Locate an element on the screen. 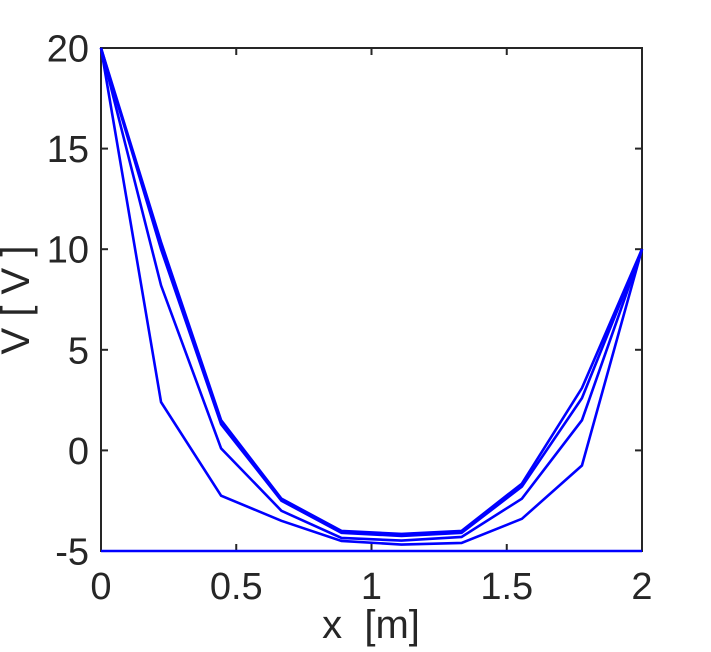  x-tick-labels: 0 0.5 1 1.5 2 is located at coordinates (371, 587).